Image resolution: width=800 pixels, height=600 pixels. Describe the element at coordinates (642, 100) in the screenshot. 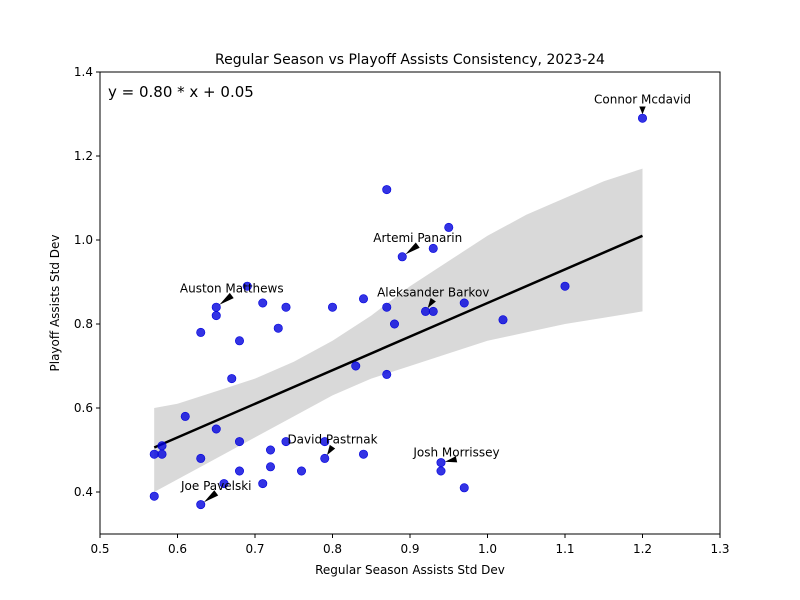

I see `annotation-label: Connor Mcdavid` at that location.